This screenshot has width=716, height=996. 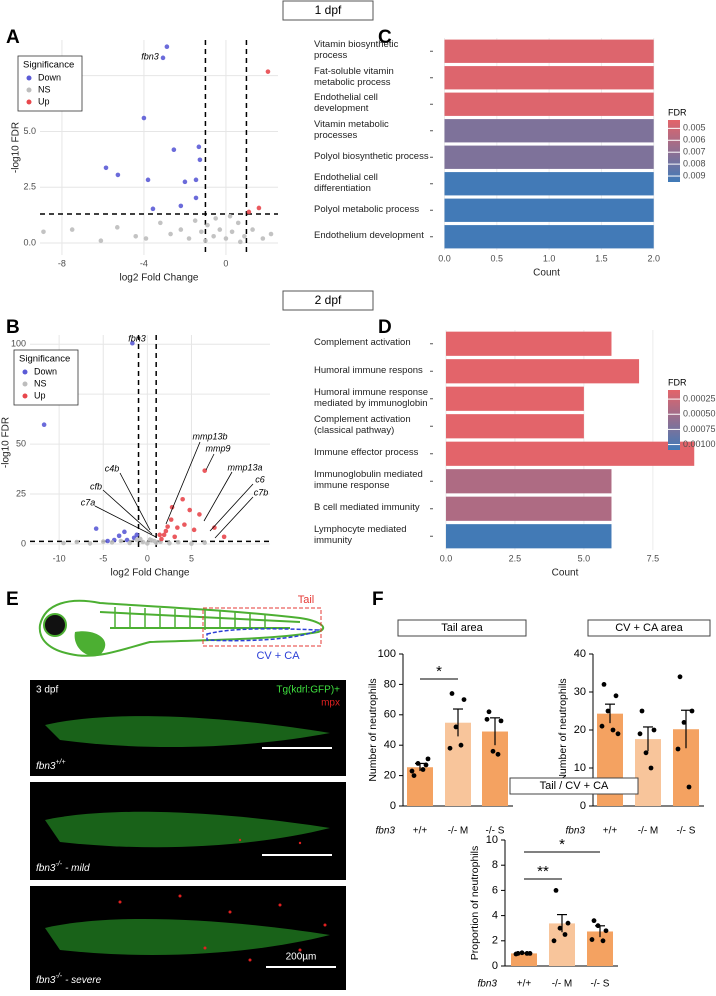 What do you see at coordinates (29, 187) in the screenshot?
I see `y-tick-label: 2.5` at bounding box center [29, 187].